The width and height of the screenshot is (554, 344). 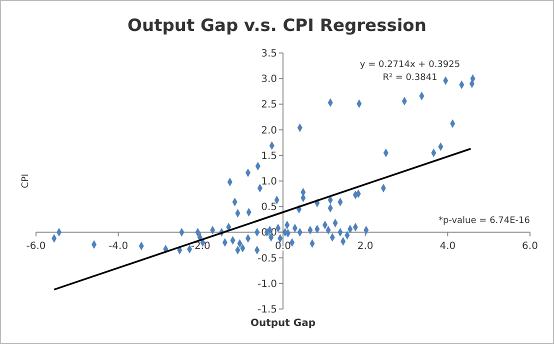 I want to click on x-tick-label: 2.0, so click(x=365, y=246).